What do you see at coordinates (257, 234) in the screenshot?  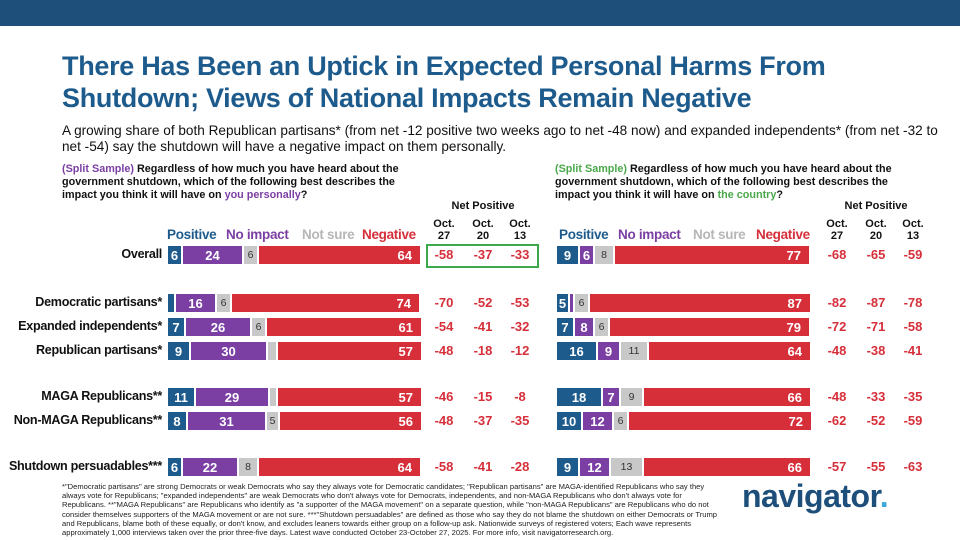 I see `left-legend-no-impact: No impact` at bounding box center [257, 234].